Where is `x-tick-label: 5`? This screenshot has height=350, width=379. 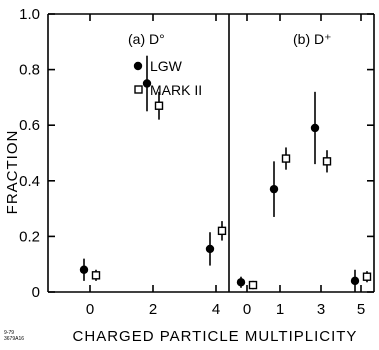 x-tick-label: 5 is located at coordinates (361, 309).